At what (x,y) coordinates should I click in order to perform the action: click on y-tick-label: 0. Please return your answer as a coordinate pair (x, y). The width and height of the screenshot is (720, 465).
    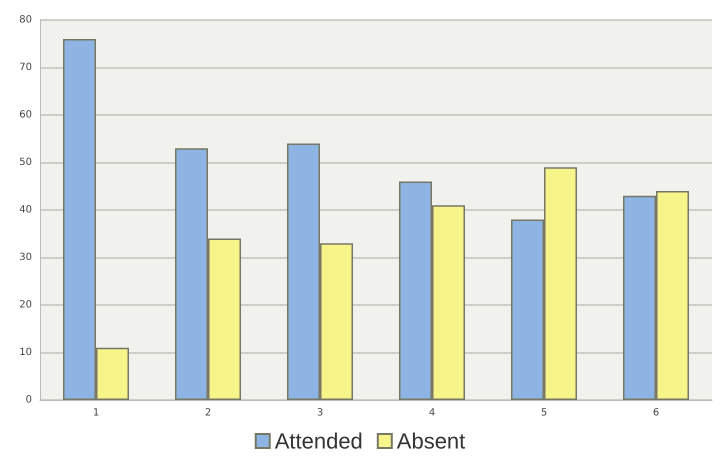
    Looking at the image, I should click on (29, 400).